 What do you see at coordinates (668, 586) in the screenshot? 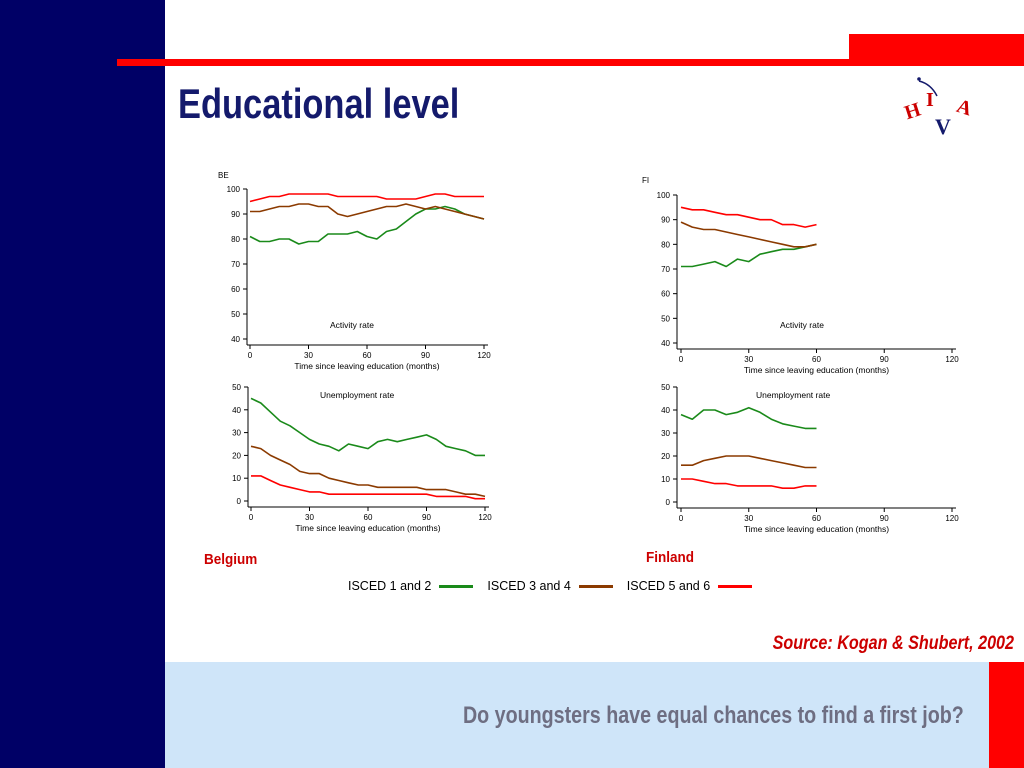
I see `legend-label: ISCED 5 and 6` at bounding box center [668, 586].